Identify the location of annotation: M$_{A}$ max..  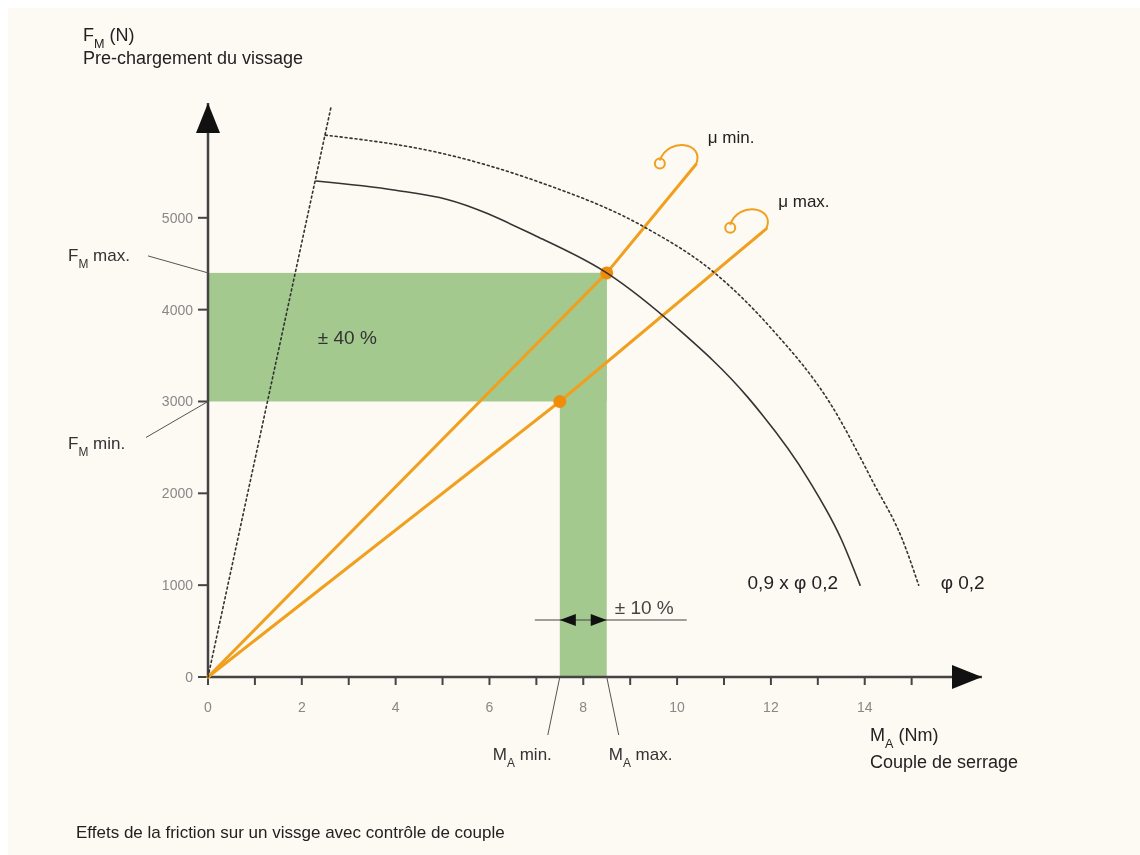
(640, 757).